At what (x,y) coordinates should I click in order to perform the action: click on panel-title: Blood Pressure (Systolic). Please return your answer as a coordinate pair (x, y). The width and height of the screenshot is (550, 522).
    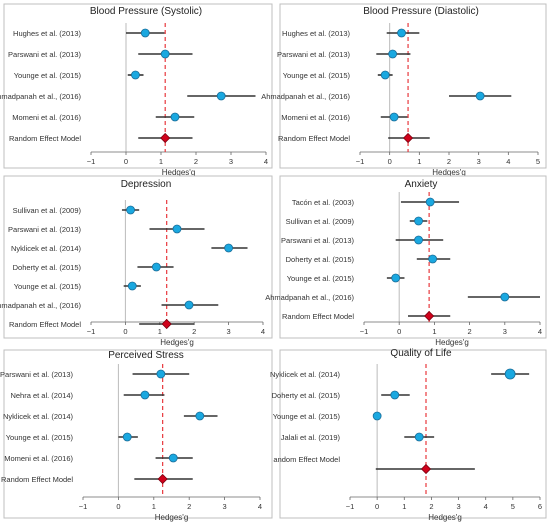
    Looking at the image, I should click on (146, 11).